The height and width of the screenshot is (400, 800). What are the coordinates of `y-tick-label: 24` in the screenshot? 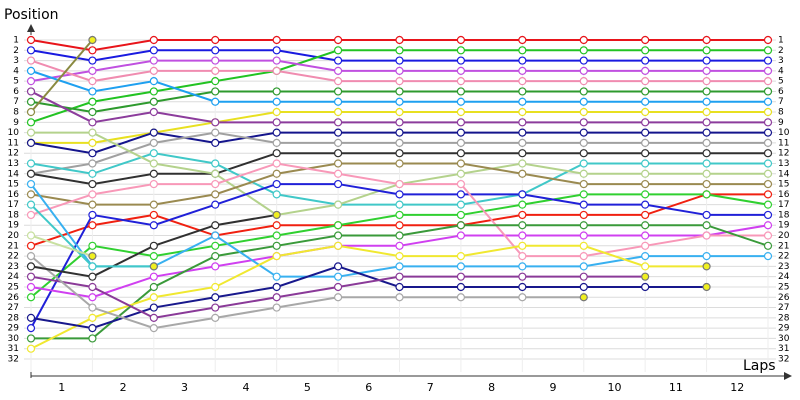 It's located at (14, 277).